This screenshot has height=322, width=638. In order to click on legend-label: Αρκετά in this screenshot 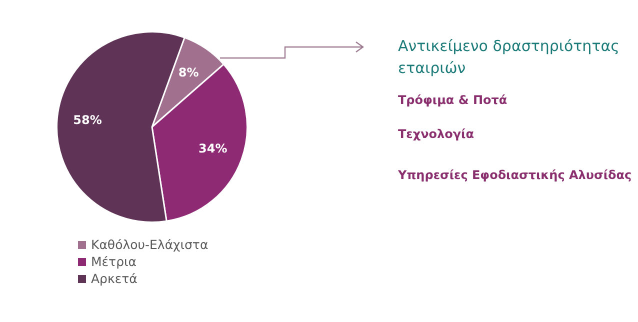, I will do `click(114, 278)`.